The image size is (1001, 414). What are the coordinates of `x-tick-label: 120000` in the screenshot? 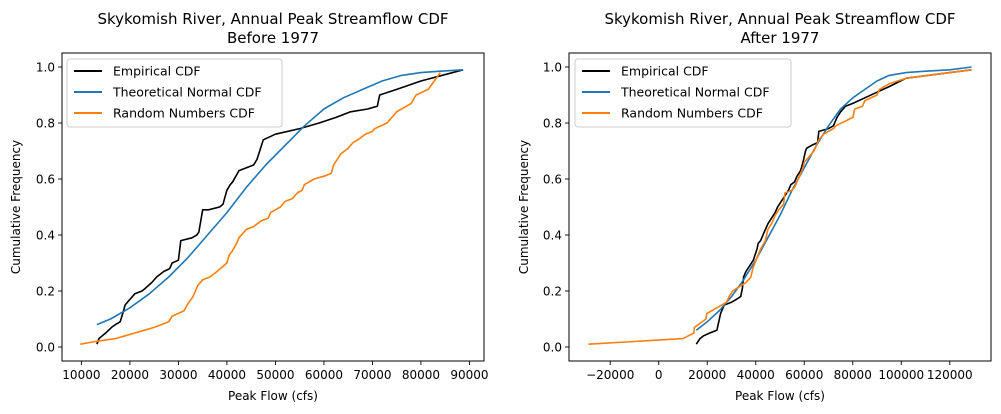 It's located at (950, 375).